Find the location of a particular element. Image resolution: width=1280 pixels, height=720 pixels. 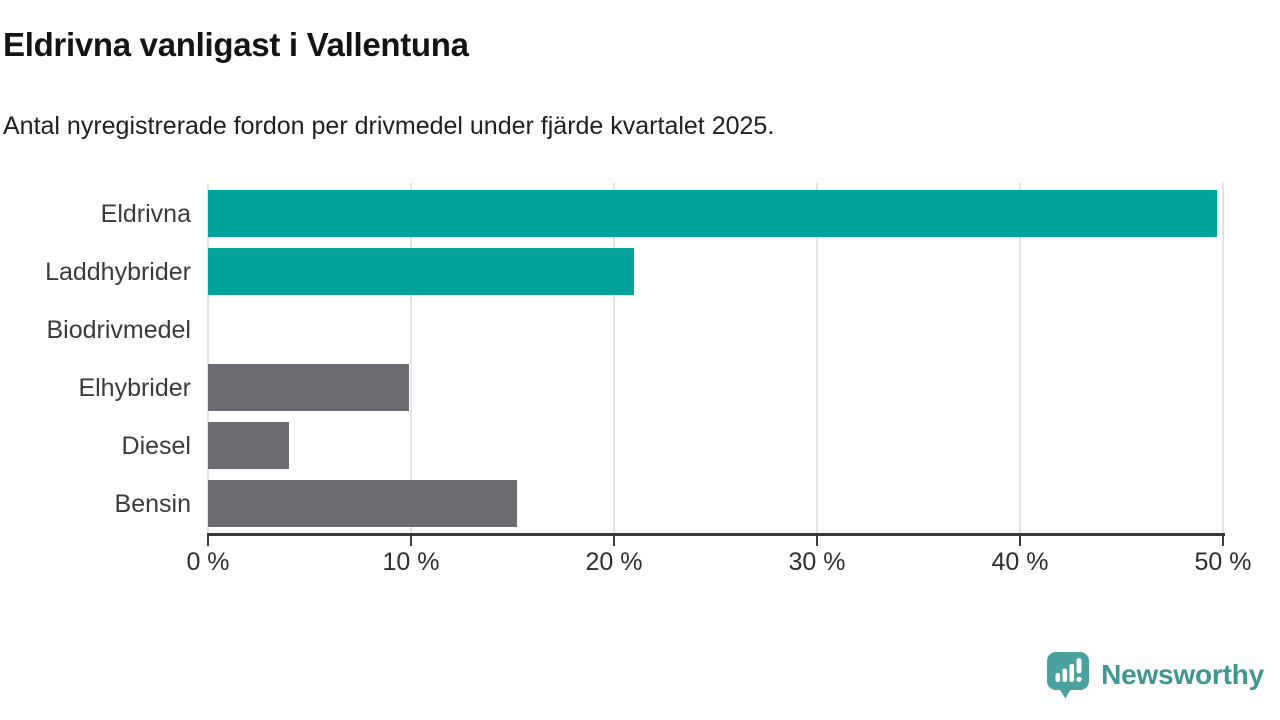

bar-eldrivna is located at coordinates (712, 213).